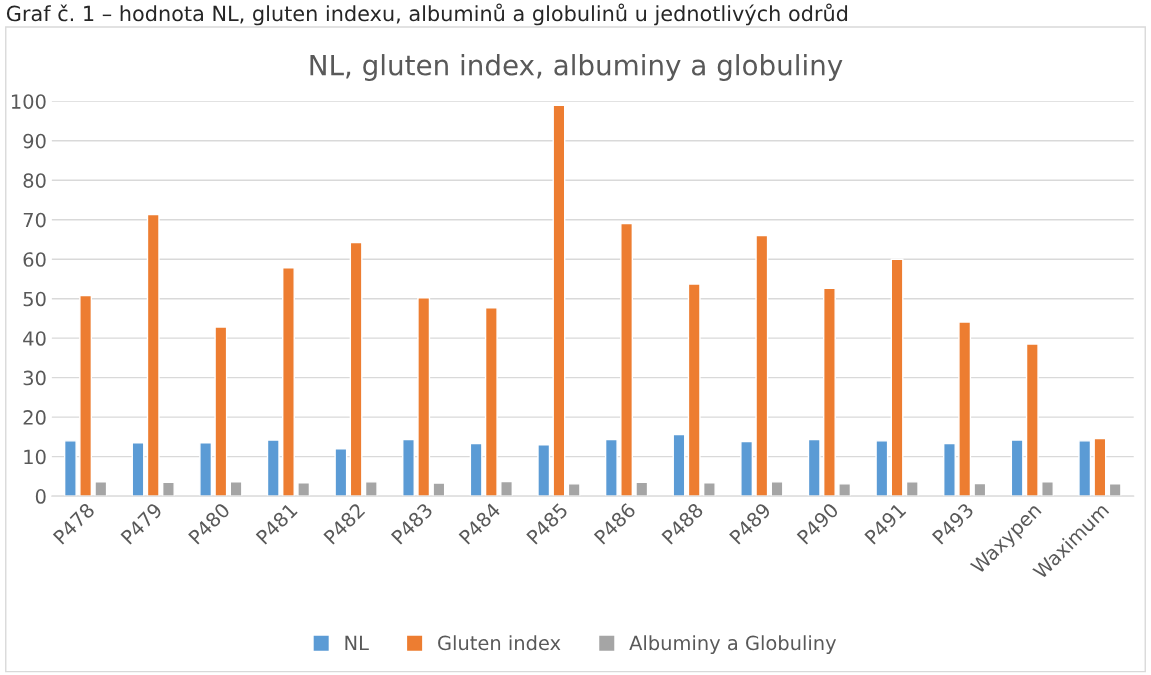 The width and height of the screenshot is (1151, 675). What do you see at coordinates (28, 101) in the screenshot?
I see `y-tick-label: 100` at bounding box center [28, 101].